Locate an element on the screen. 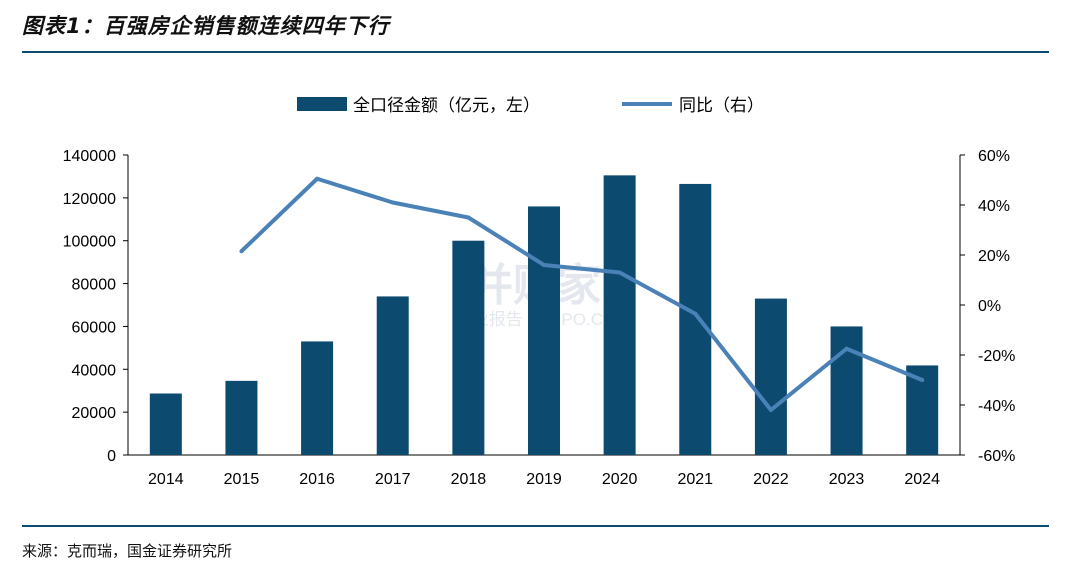 This screenshot has width=1069, height=575. right-tick-label: 40% is located at coordinates (994, 206).